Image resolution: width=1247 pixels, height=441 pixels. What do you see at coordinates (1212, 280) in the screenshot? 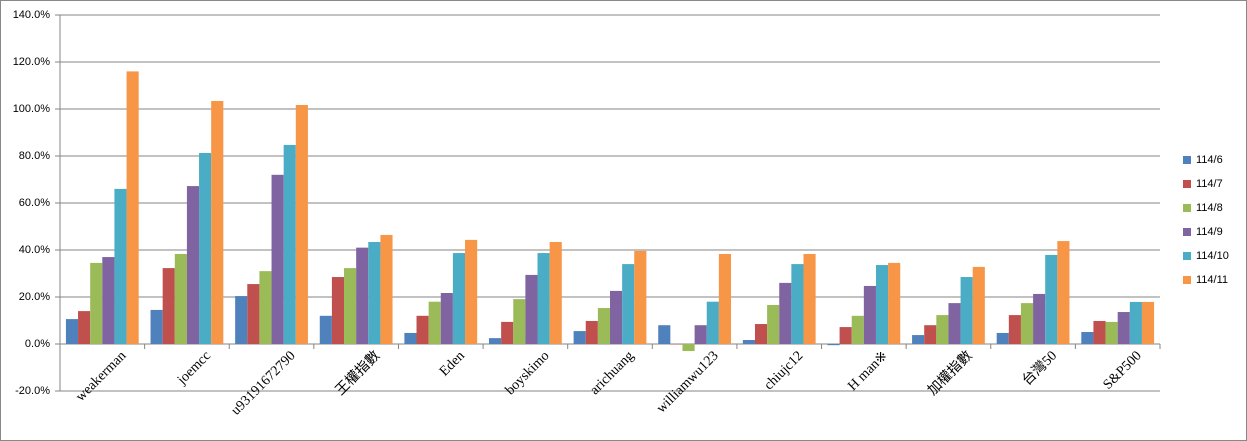
I see `legend-label: 114/11` at bounding box center [1212, 280].